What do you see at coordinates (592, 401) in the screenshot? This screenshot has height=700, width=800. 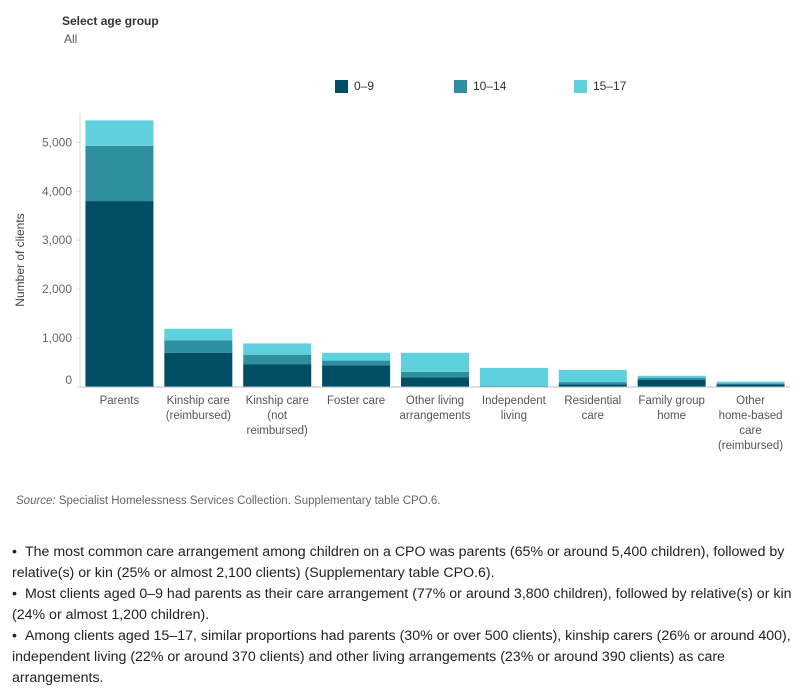 I see `x-tick-label: Residential` at bounding box center [592, 401].